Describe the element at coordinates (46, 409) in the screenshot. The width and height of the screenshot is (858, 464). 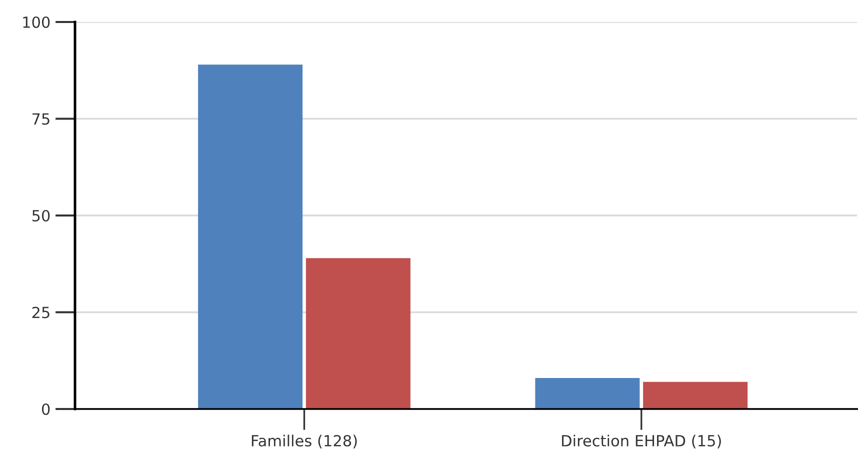
I see `y-tick-label: 0` at that location.